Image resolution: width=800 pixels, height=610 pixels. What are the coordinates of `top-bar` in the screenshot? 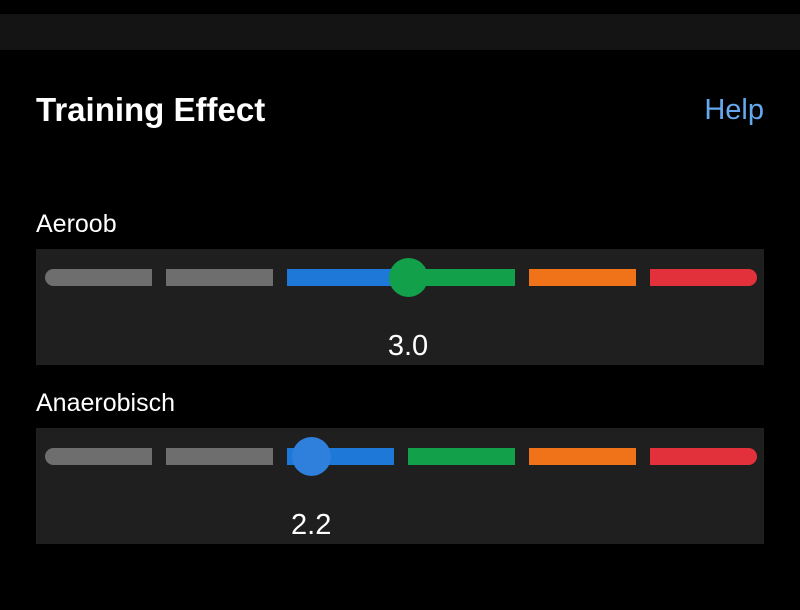 It's located at (400, 32).